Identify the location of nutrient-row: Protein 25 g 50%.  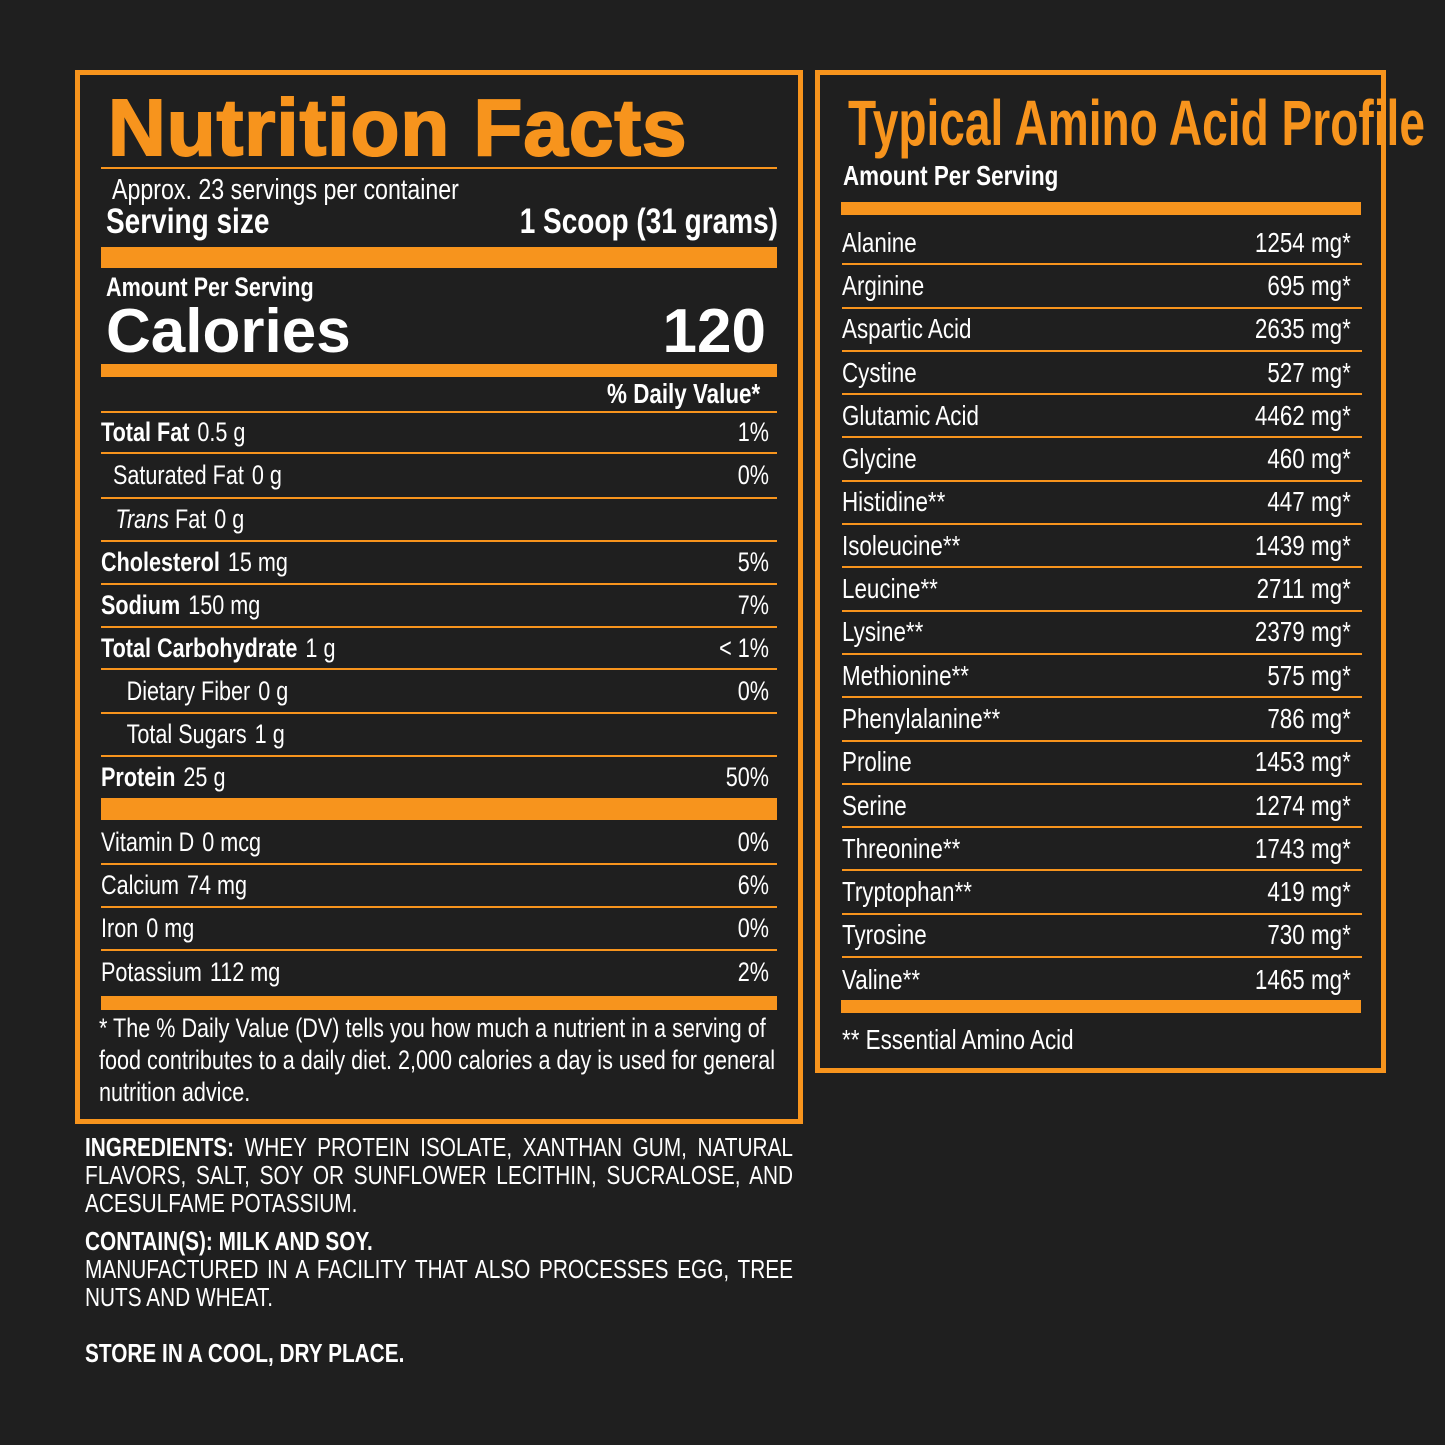
(439, 777).